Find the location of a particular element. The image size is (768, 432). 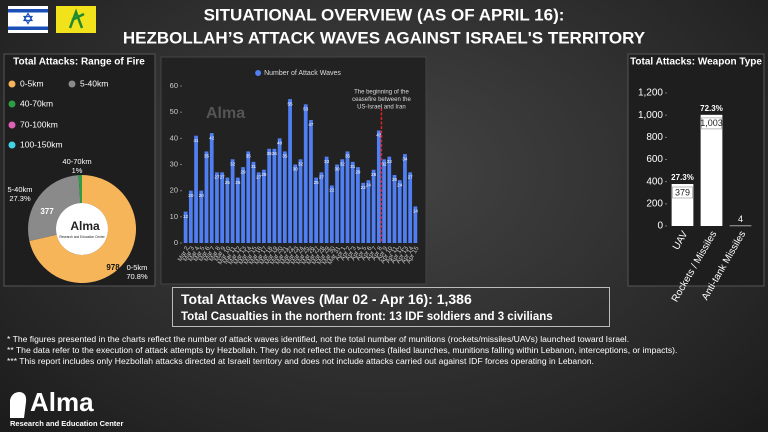

y-tick-label: 40 is located at coordinates (174, 137).